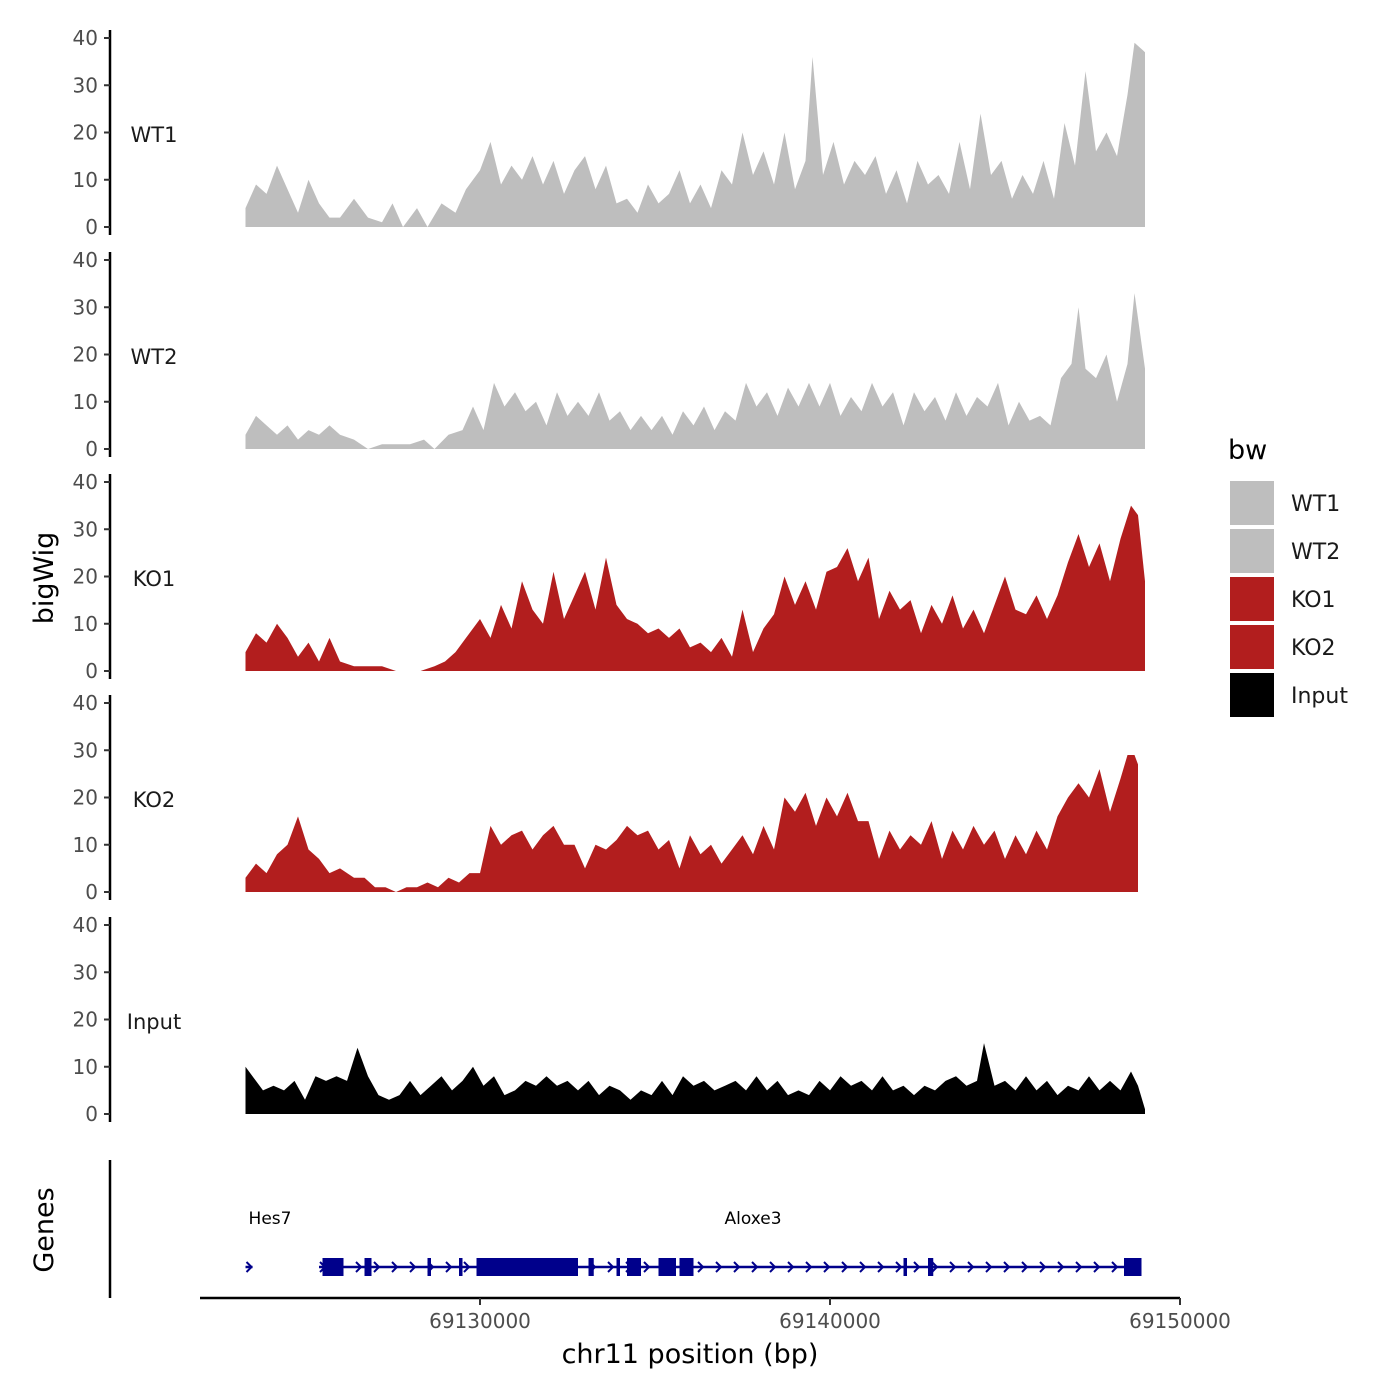 The height and width of the screenshot is (1400, 1400). Describe the element at coordinates (1319, 696) in the screenshot. I see `legend-label: Input` at that location.